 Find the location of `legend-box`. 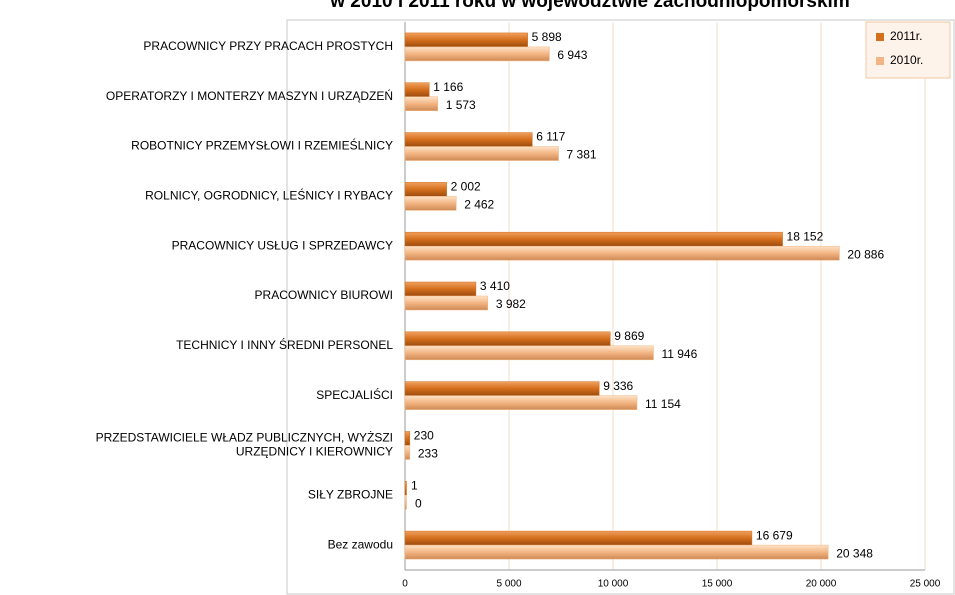

legend-box is located at coordinates (908, 50).